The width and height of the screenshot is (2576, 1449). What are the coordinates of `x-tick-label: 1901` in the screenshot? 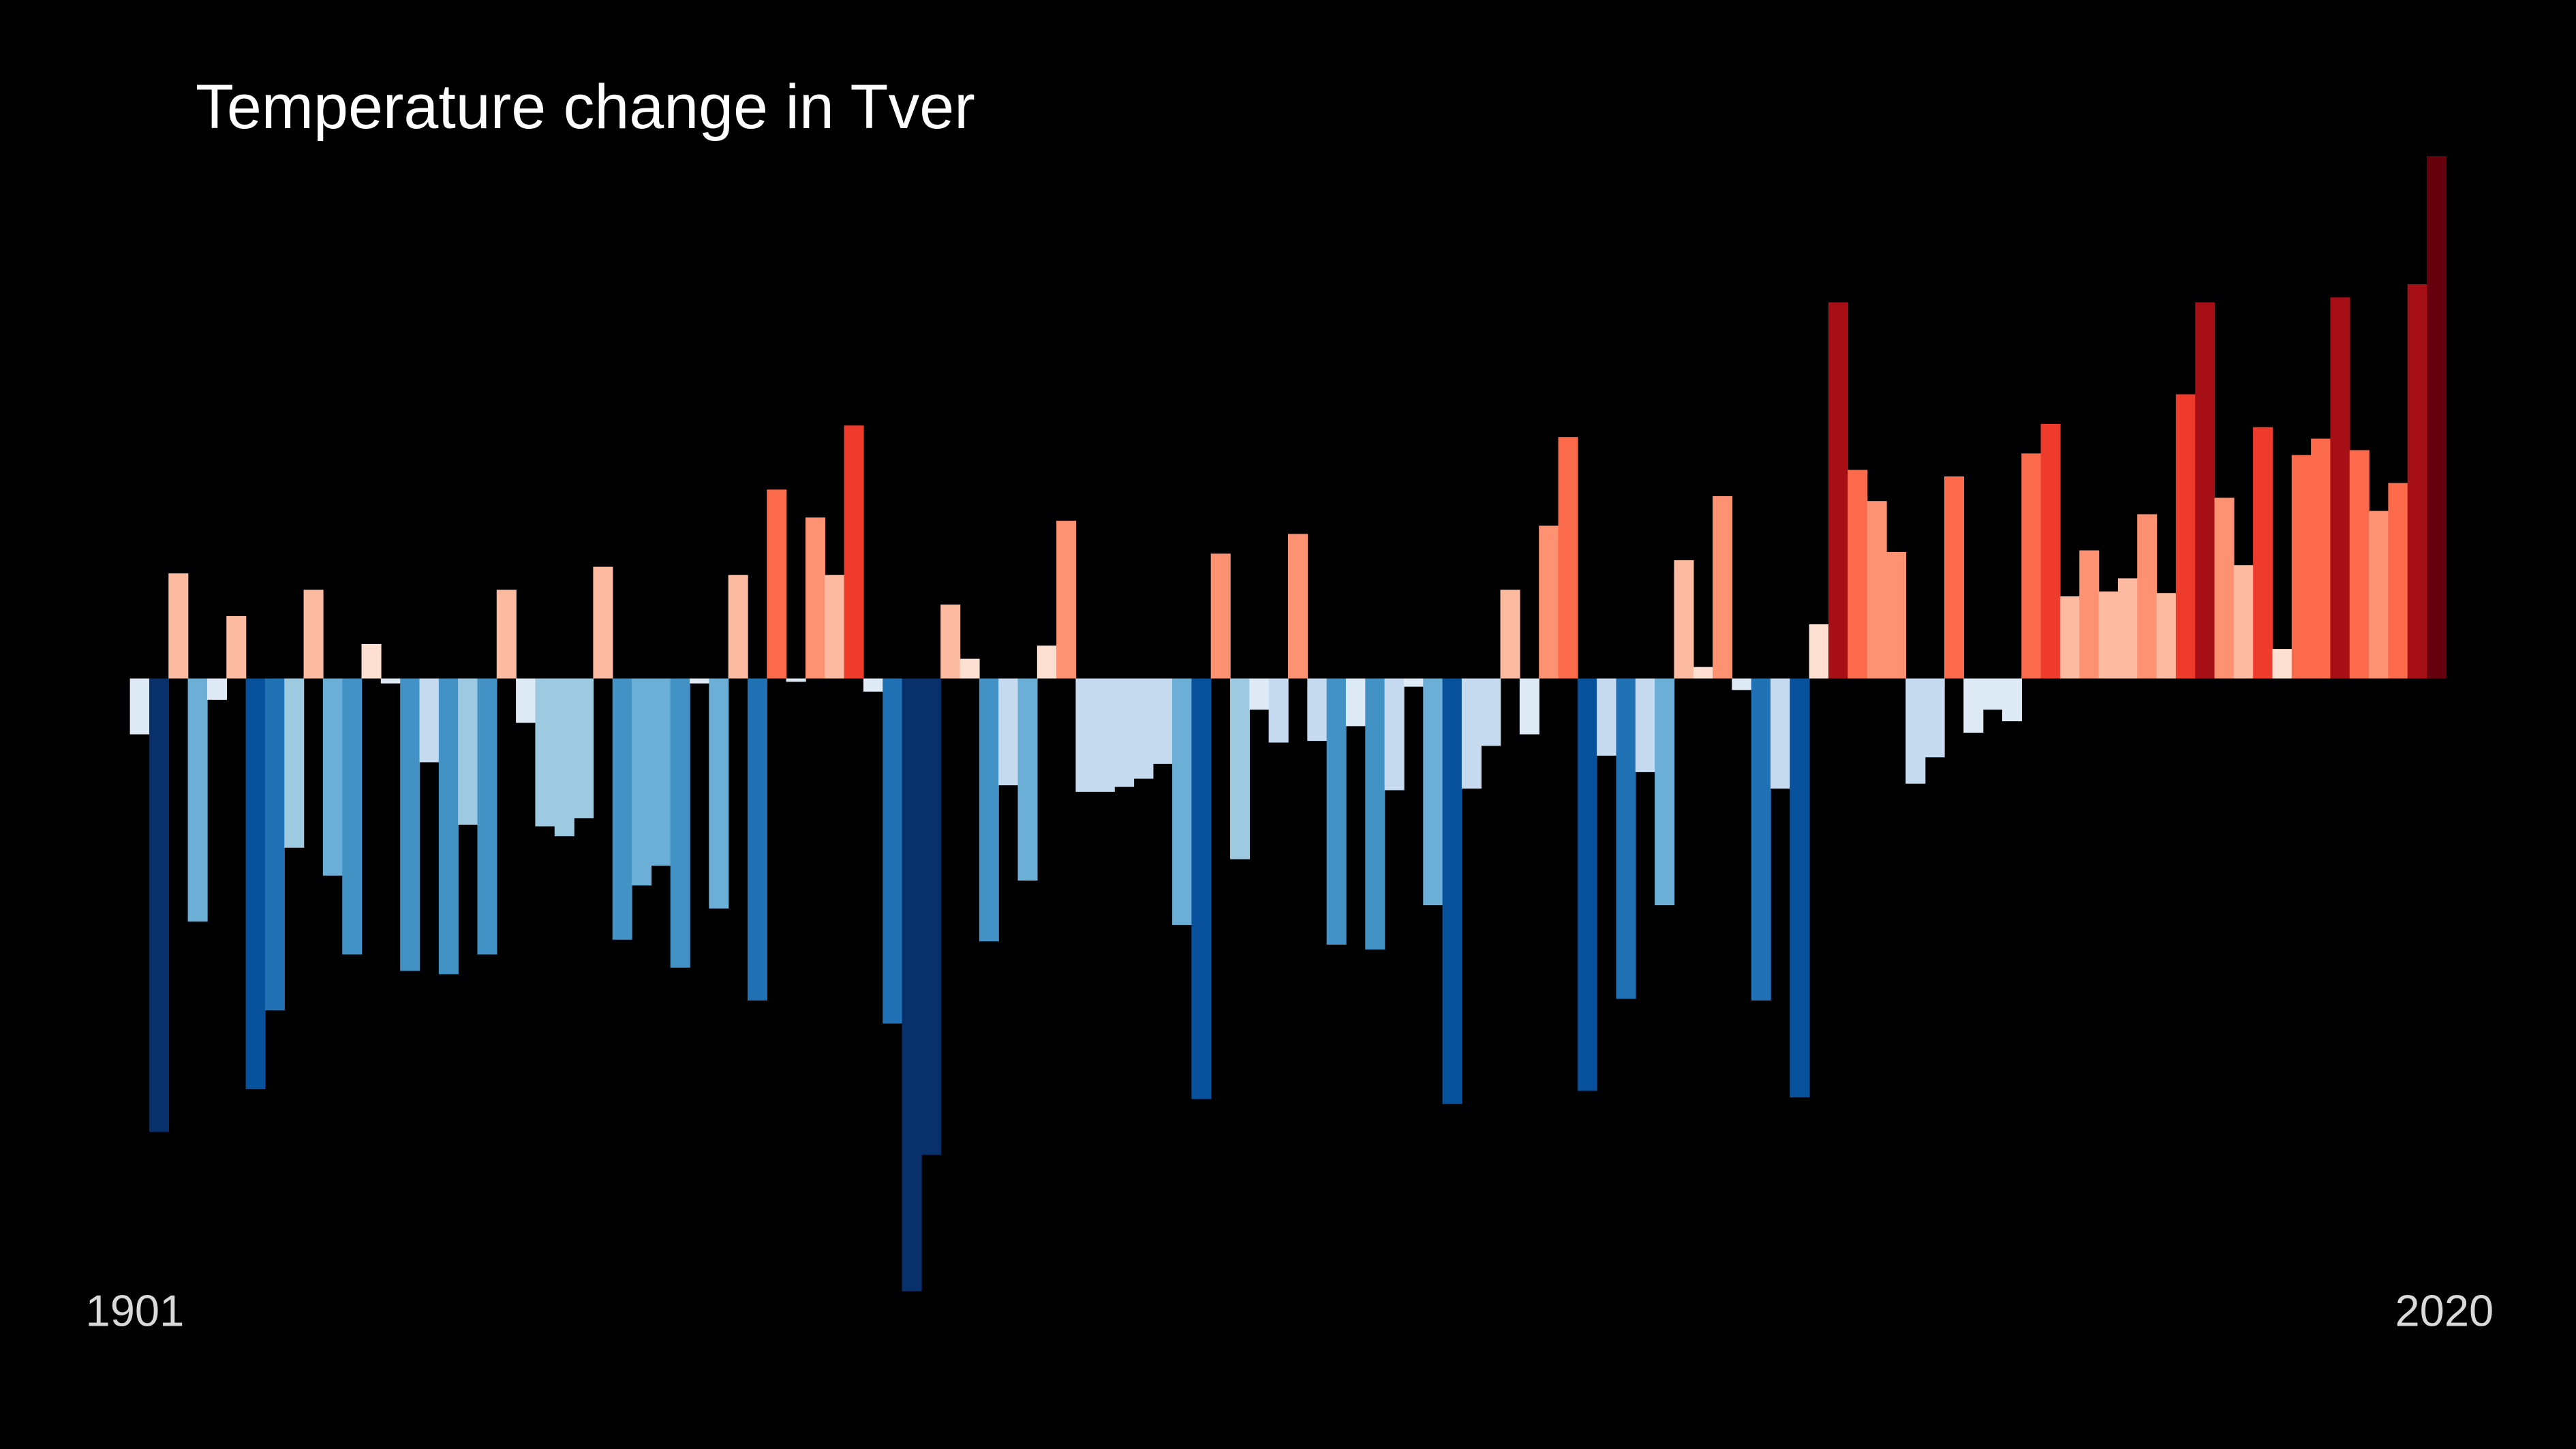 It's located at (135, 1311).